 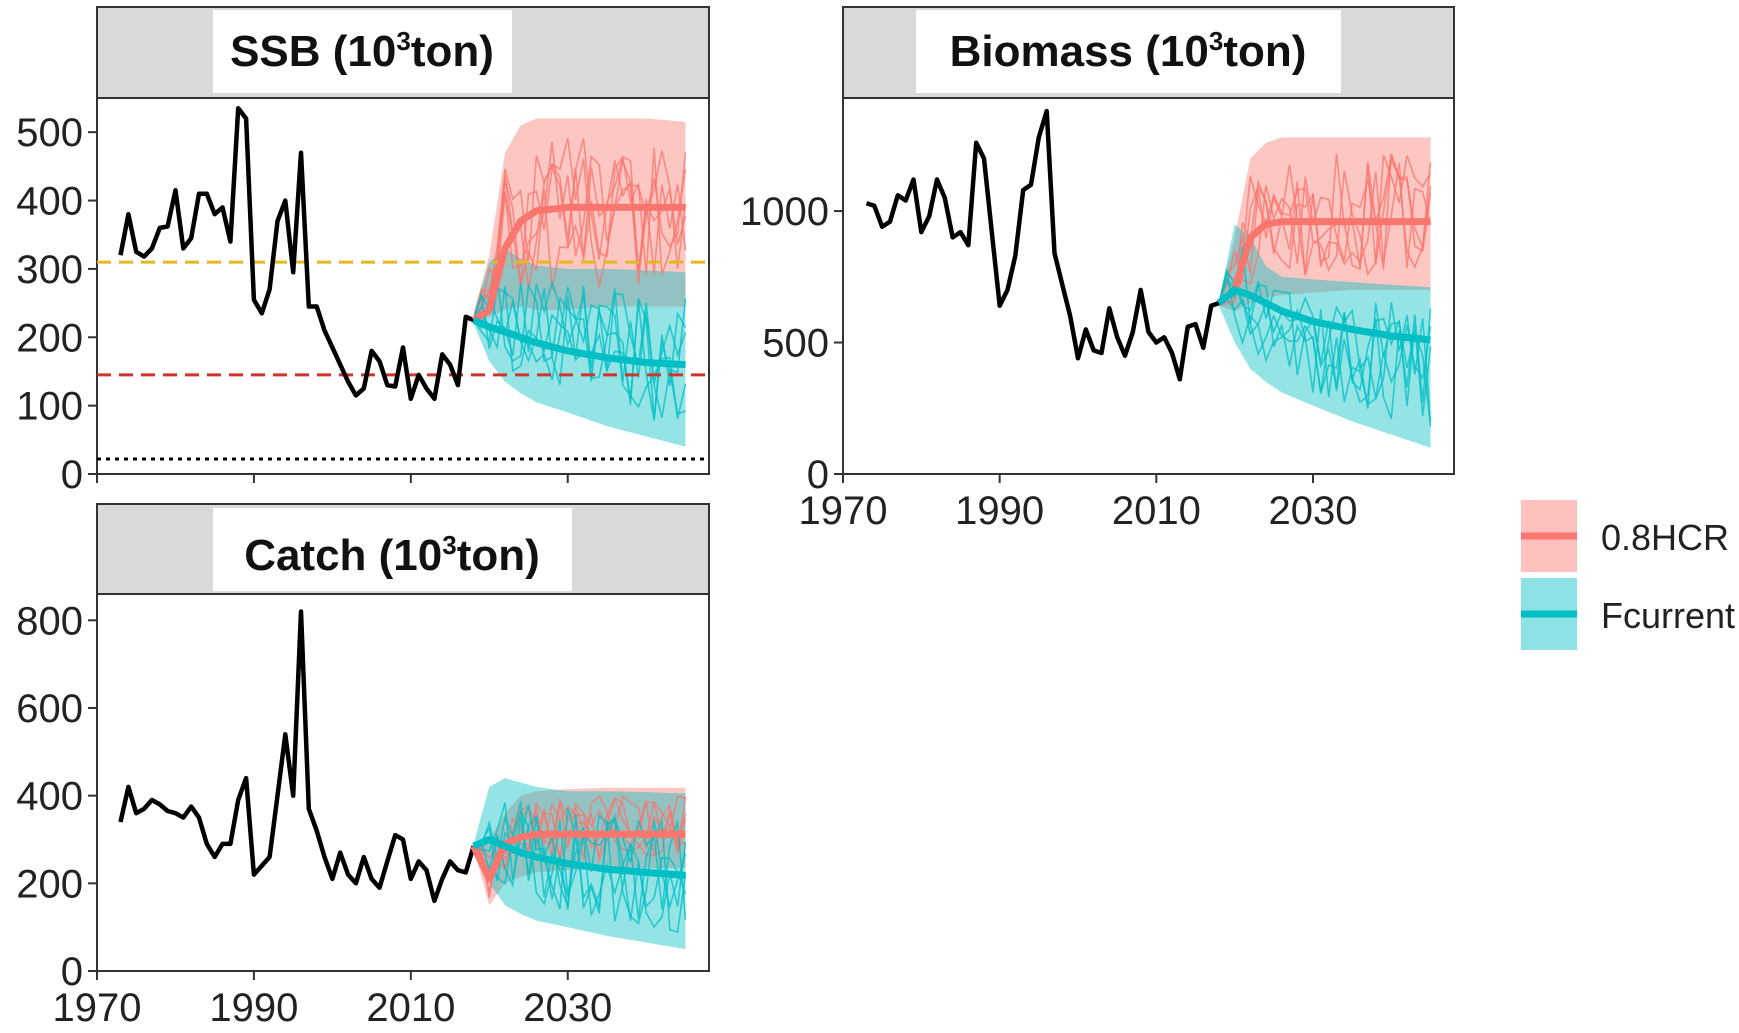 What do you see at coordinates (1042, 245) in the screenshot?
I see `biomass-historical-line` at bounding box center [1042, 245].